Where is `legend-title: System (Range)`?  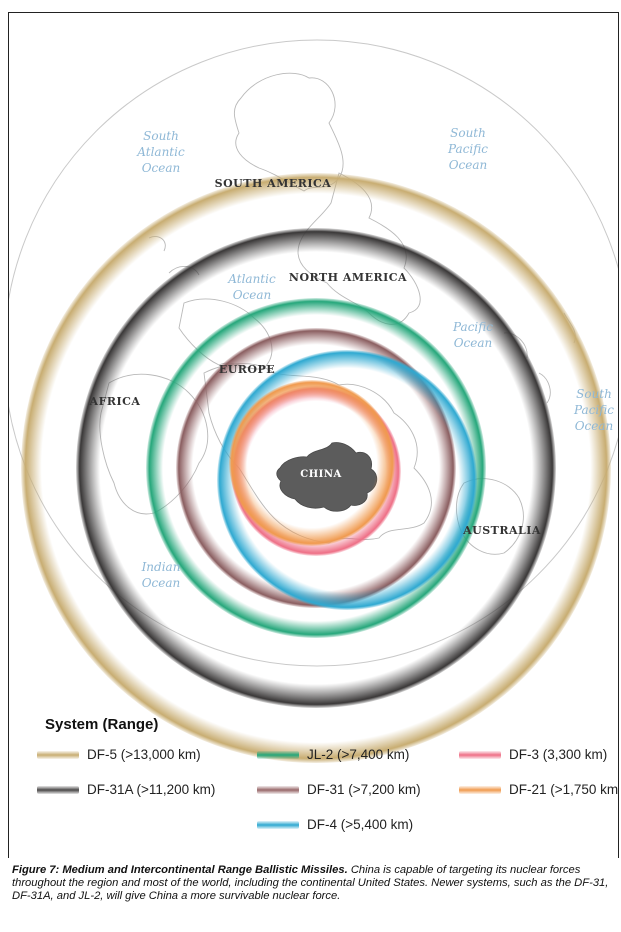 legend-title: System (Range) is located at coordinates (102, 724).